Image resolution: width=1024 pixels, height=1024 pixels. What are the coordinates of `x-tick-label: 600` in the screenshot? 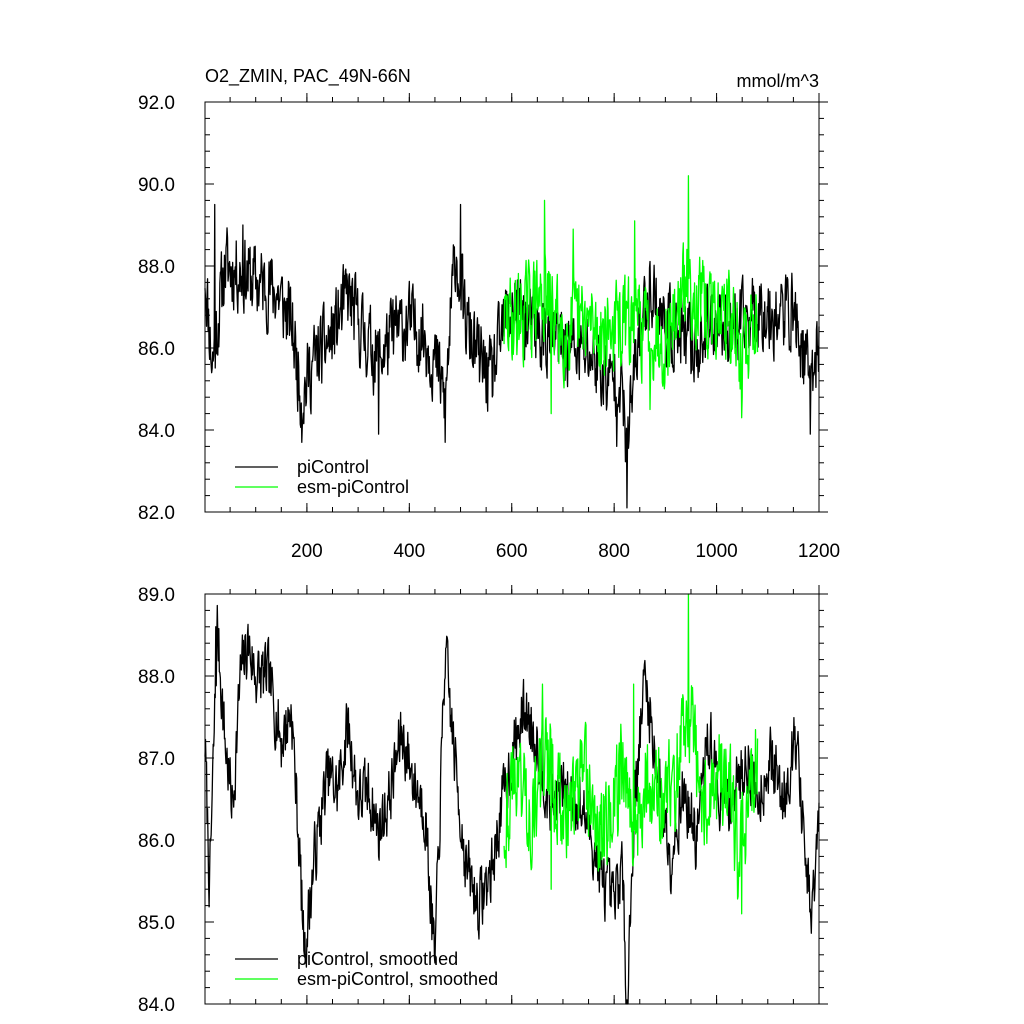 It's located at (512, 551).